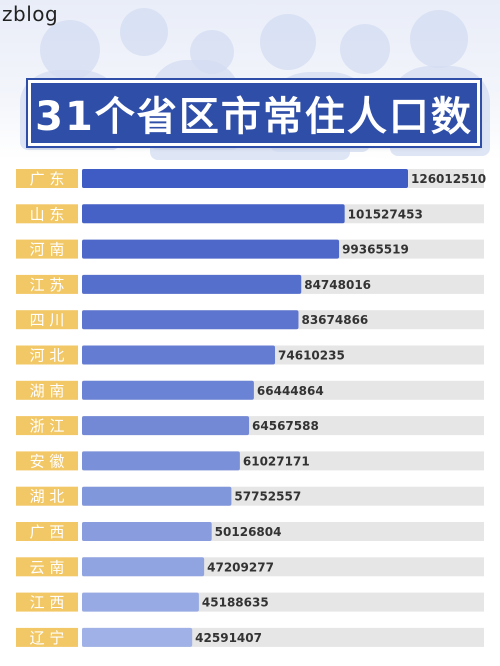 This screenshot has height=666, width=500. What do you see at coordinates (240, 567) in the screenshot?
I see `data-label: 47209277` at bounding box center [240, 567].